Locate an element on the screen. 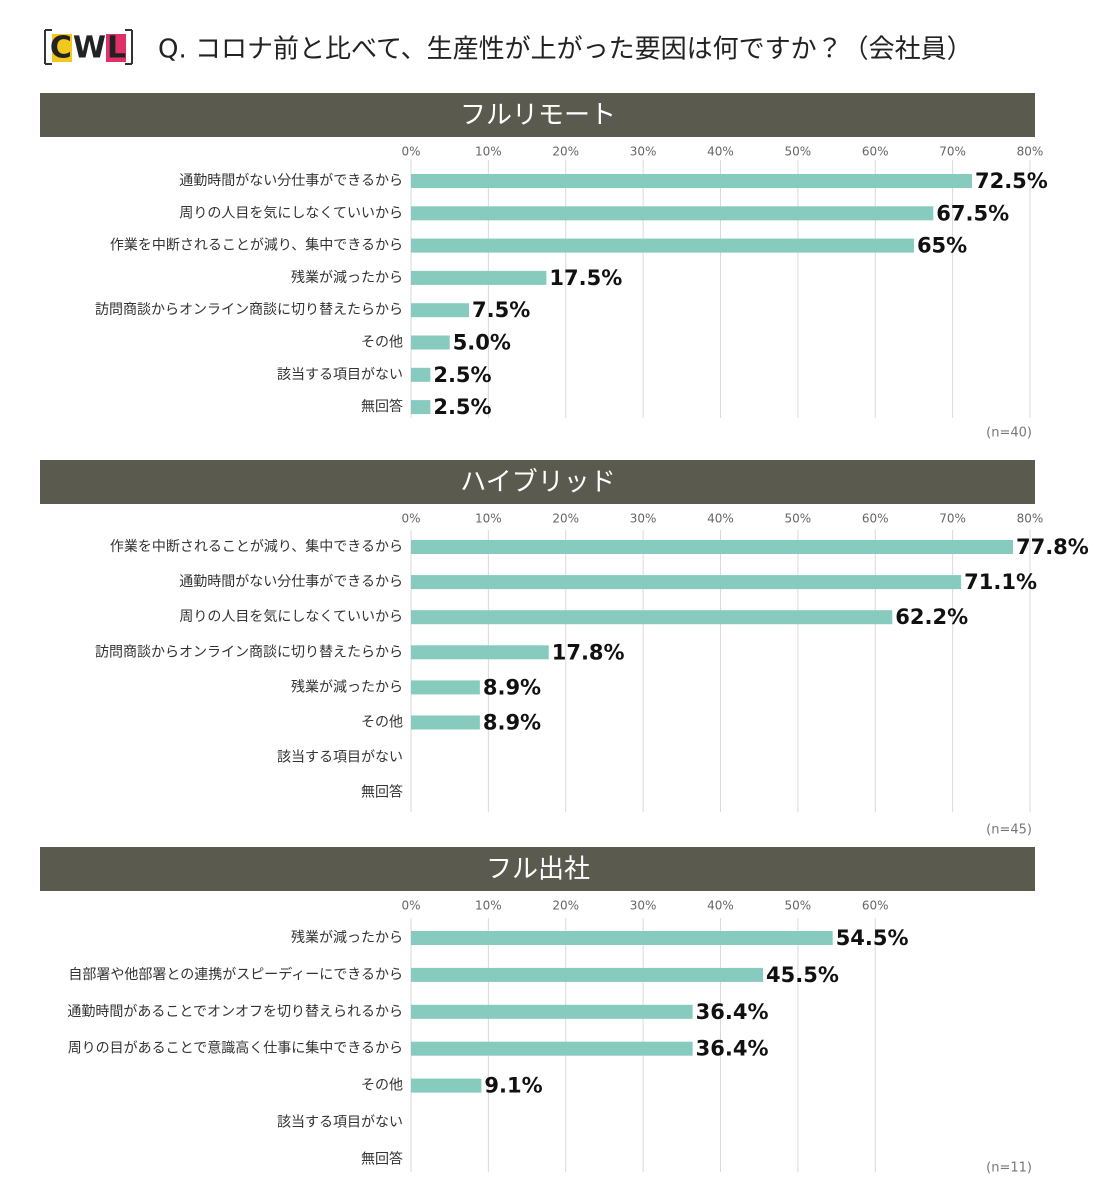 Image resolution: width=1101 pixels, height=1180 pixels. data-label: 9.1% is located at coordinates (513, 1086).